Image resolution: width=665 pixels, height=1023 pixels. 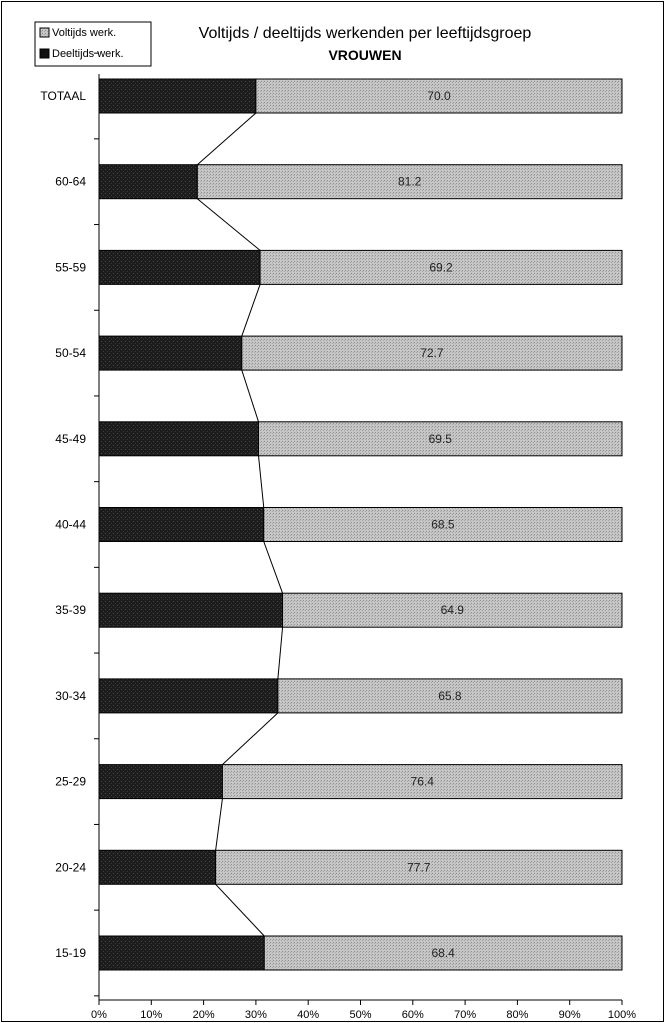 I want to click on legend-label-deeltijds: Deeltijds werk., so click(x=88, y=54).